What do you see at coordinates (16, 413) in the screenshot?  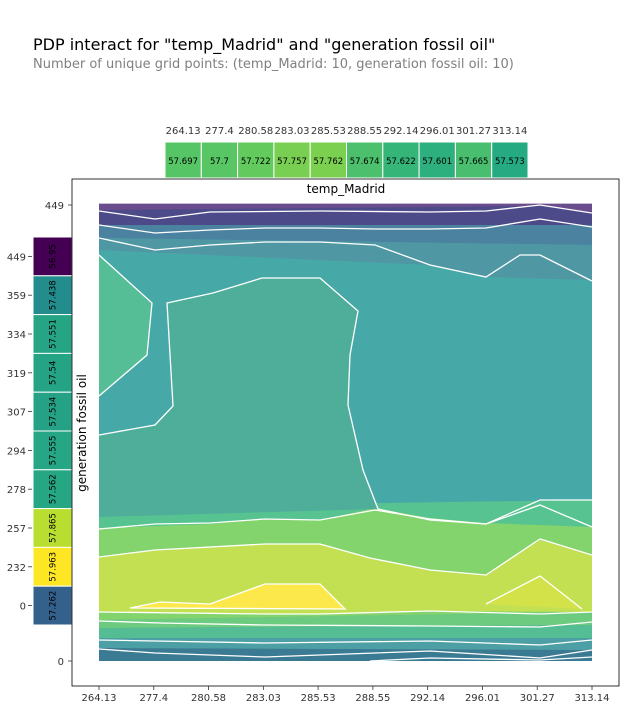 I see `left-marginal-tick-label: 307` at bounding box center [16, 413].